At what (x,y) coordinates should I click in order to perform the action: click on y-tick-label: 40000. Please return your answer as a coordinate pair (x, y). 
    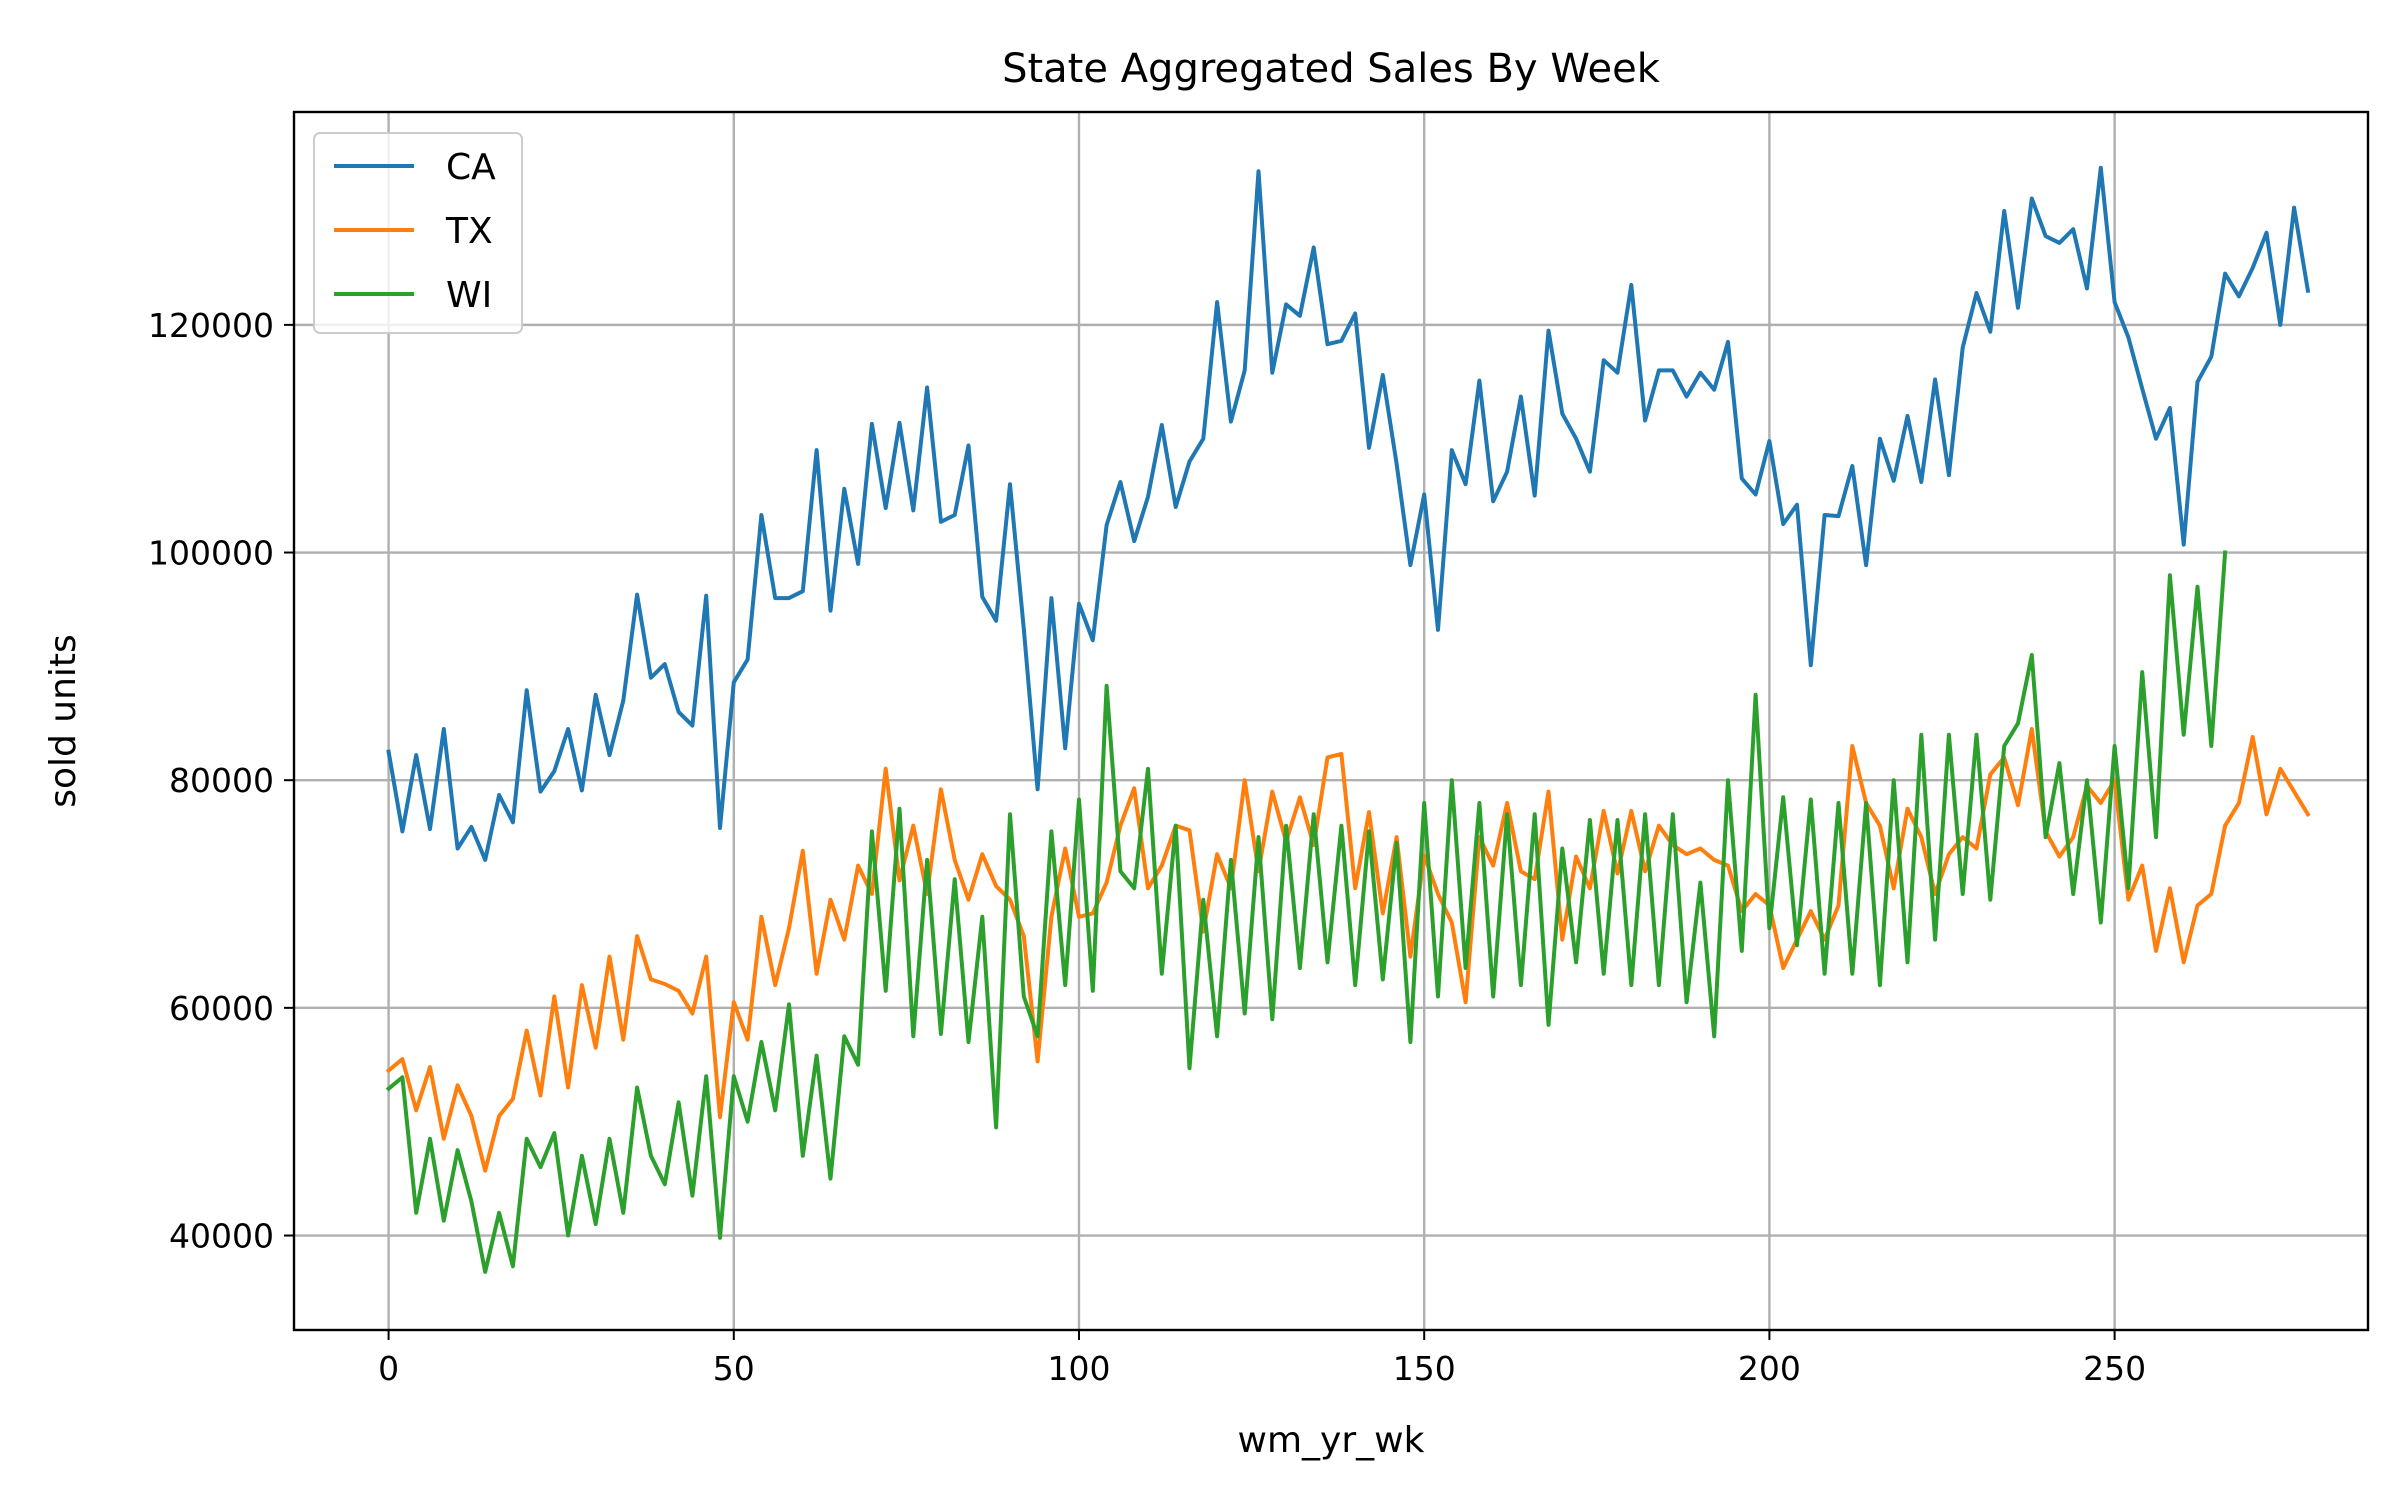
    Looking at the image, I should click on (221, 1236).